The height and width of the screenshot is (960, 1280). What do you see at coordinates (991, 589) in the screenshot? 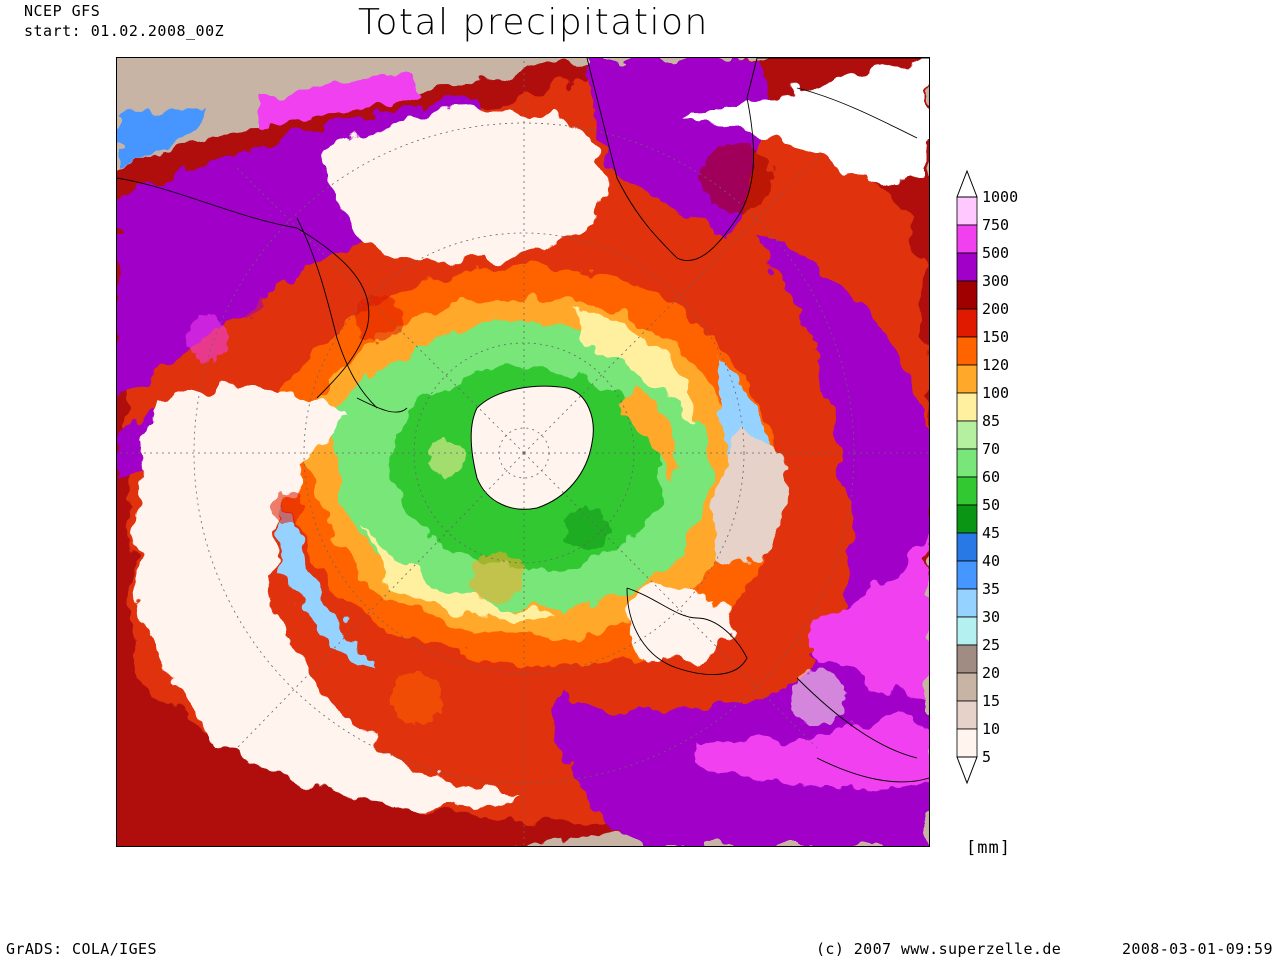
I see `legend-level-label: 35` at bounding box center [991, 589].